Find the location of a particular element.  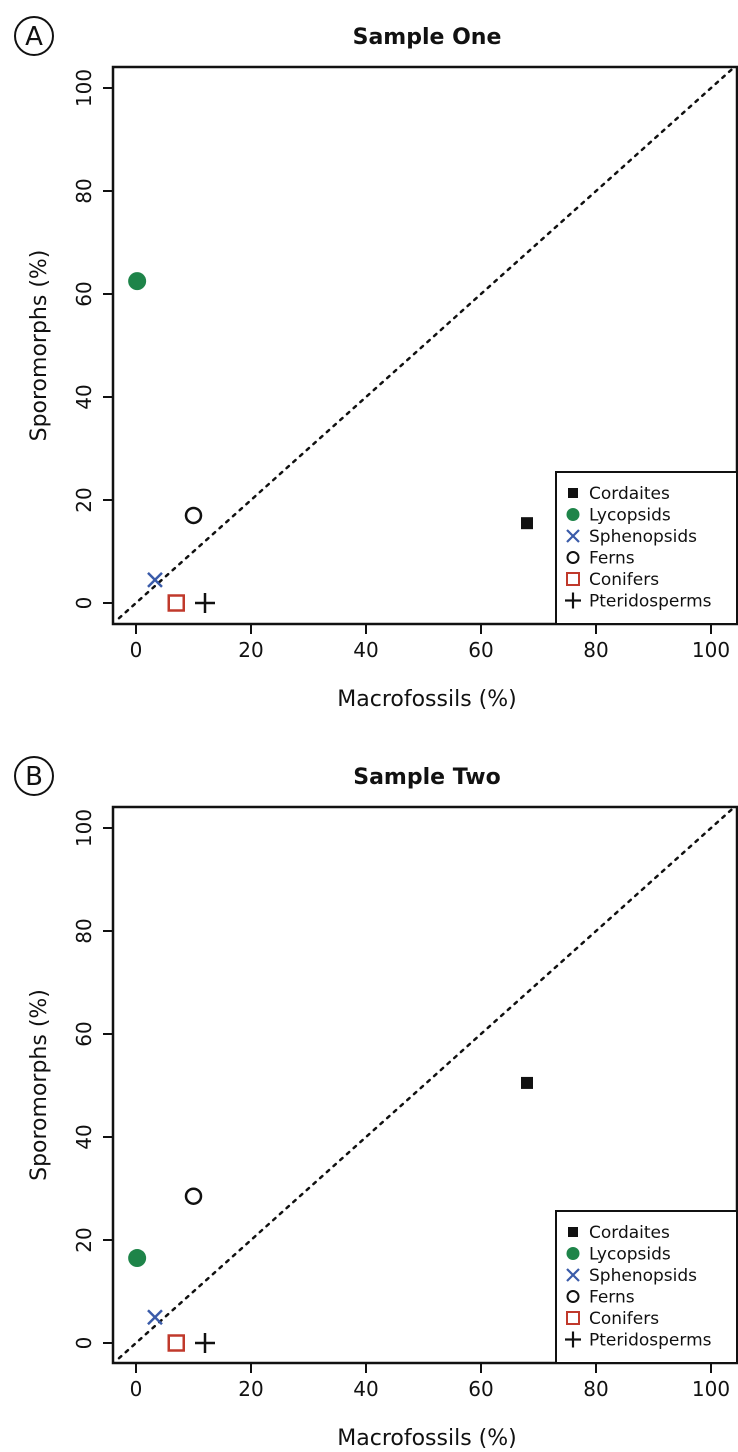

chart-title: Sample Two is located at coordinates (427, 777).